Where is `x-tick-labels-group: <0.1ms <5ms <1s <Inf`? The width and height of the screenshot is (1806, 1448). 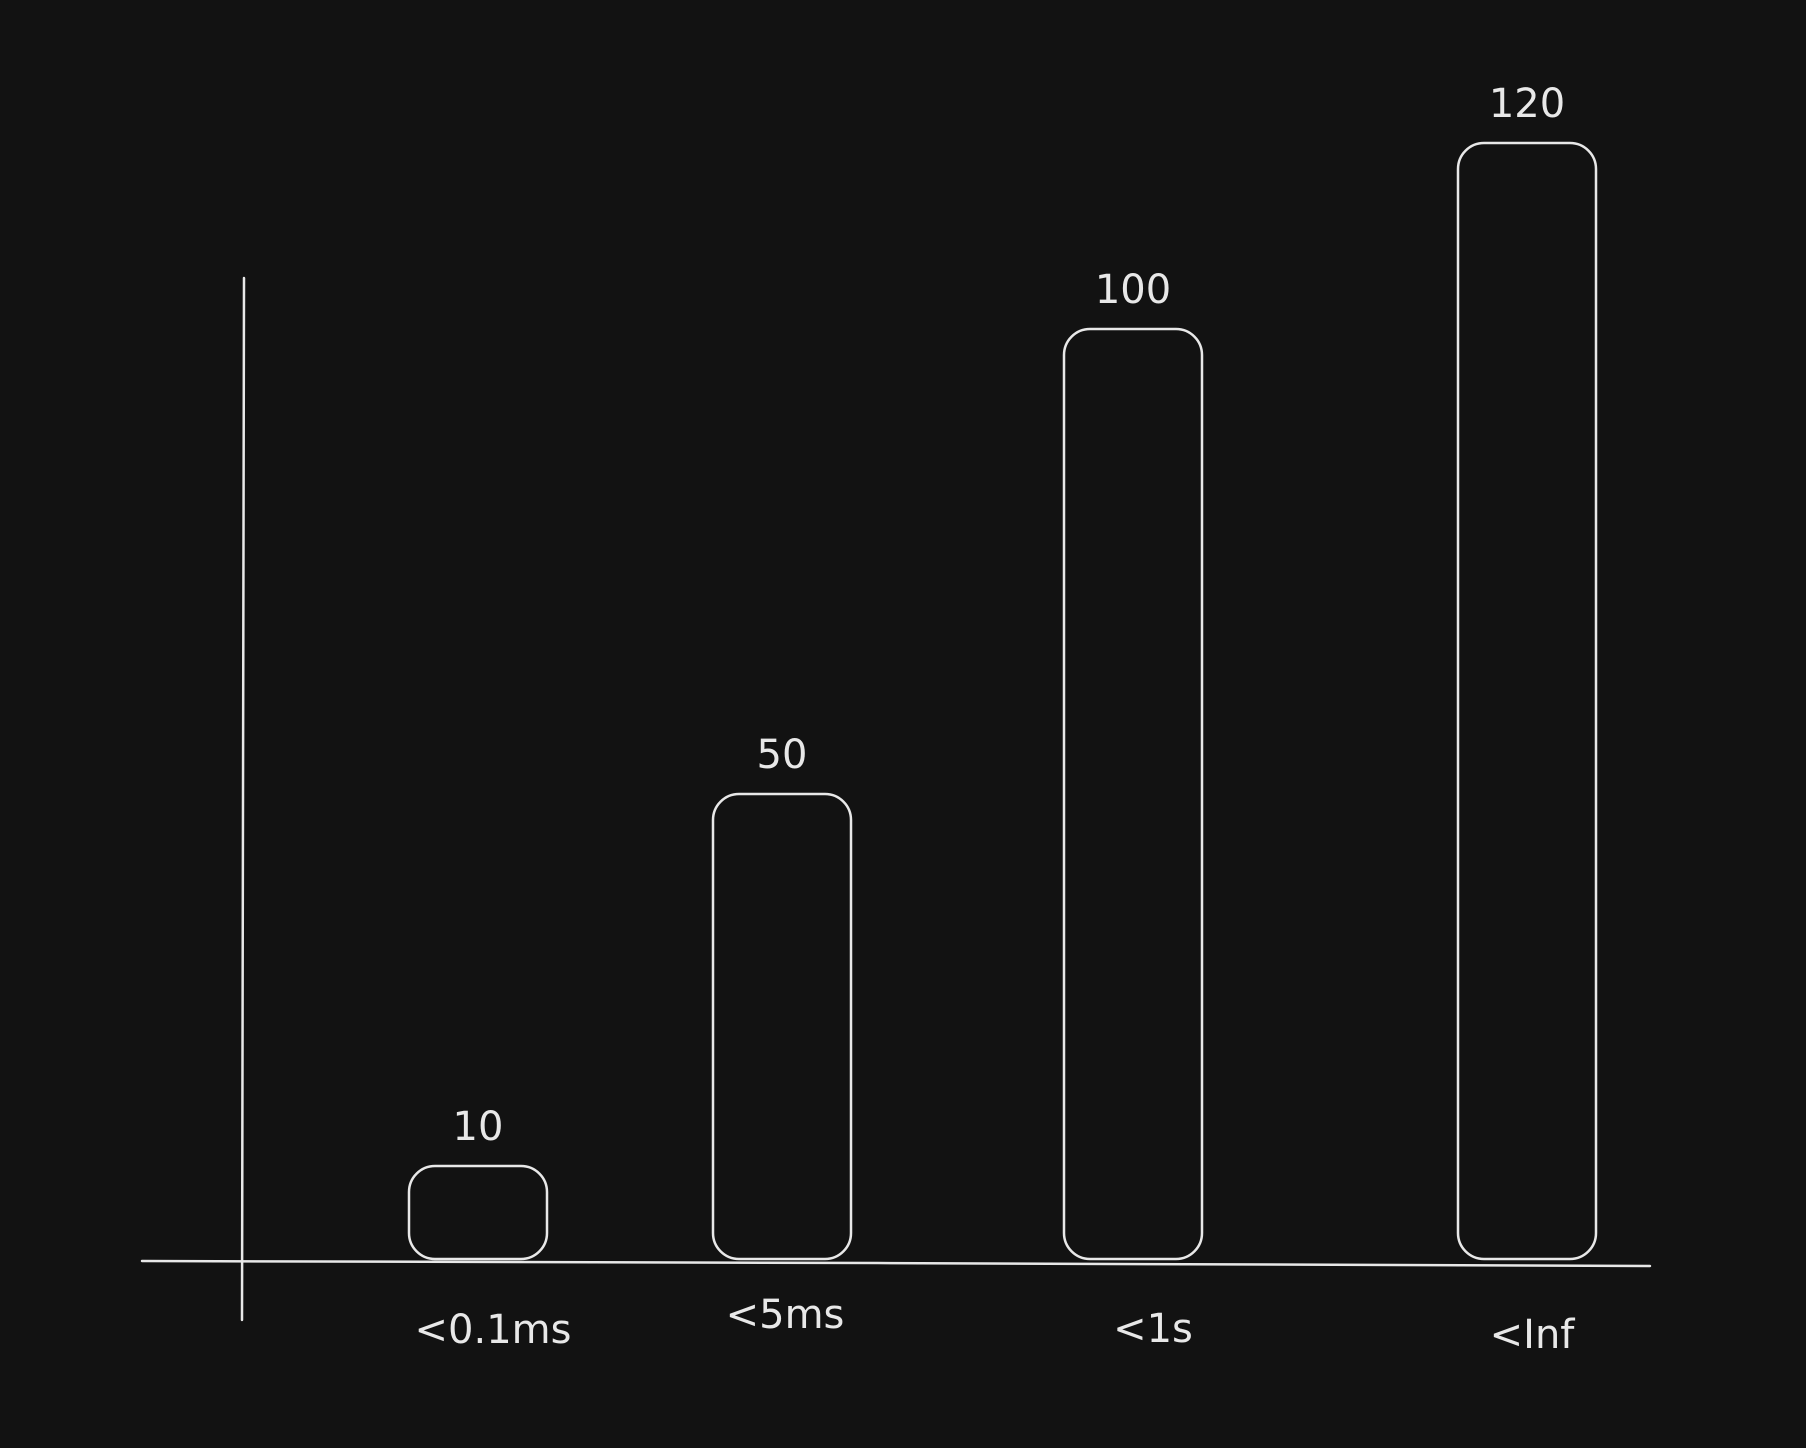
x-tick-labels-group: <0.1ms <5ms <1s <Inf is located at coordinates (995, 1325).